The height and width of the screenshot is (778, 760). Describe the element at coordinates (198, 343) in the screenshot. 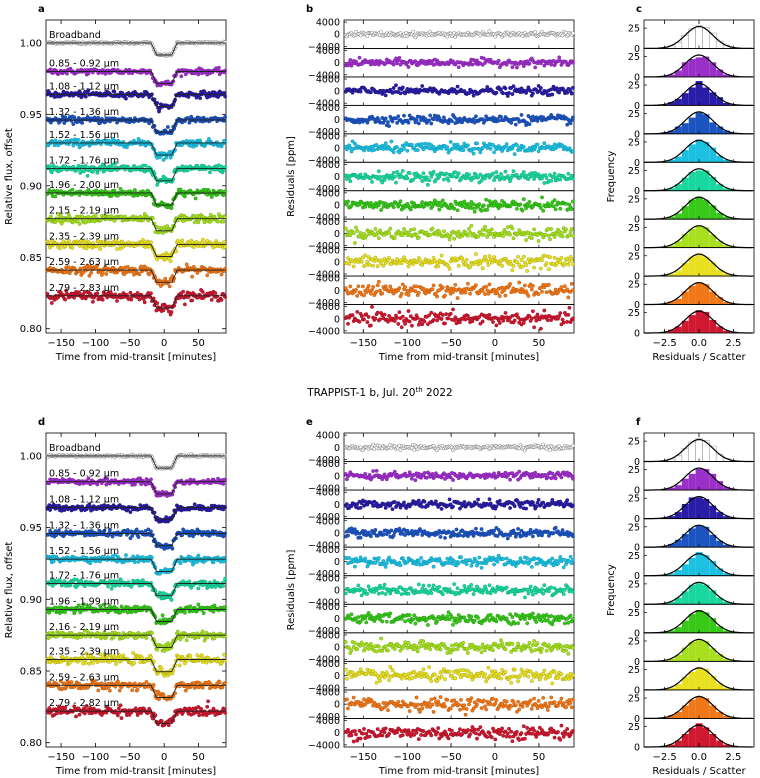

I see `lc-xtick-label: 50` at that location.